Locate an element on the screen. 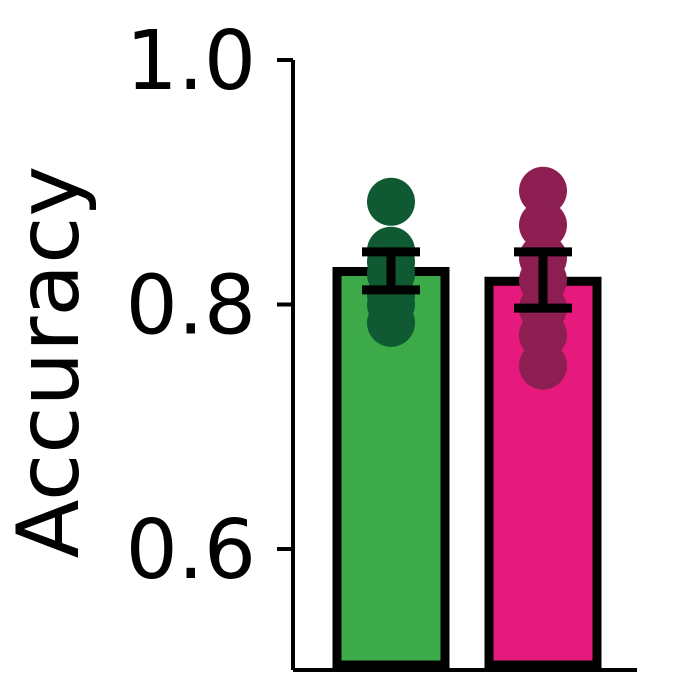 This screenshot has height=682, width=696. y-tick-label: 0.8 is located at coordinates (191, 306).